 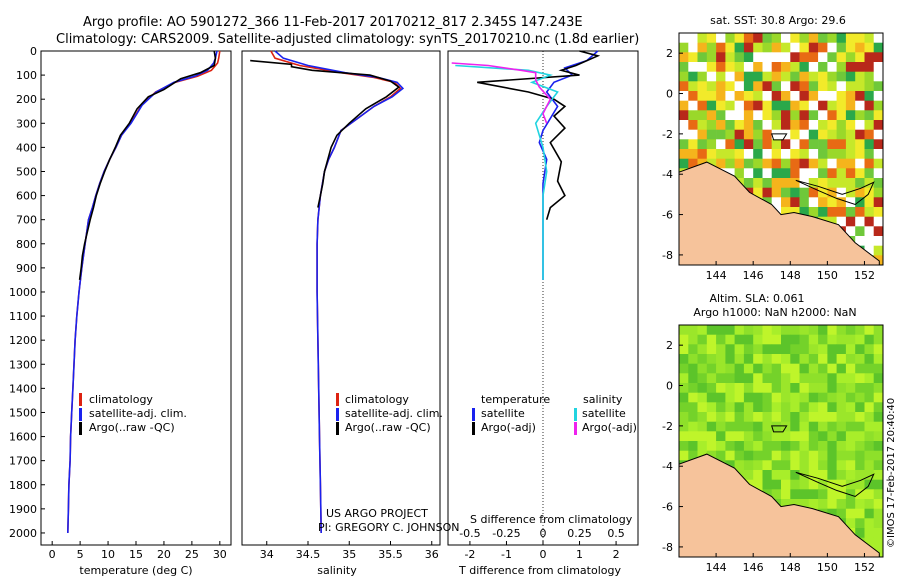 What do you see at coordinates (337, 428) in the screenshot?
I see `legend-swatch-argo` at bounding box center [337, 428].